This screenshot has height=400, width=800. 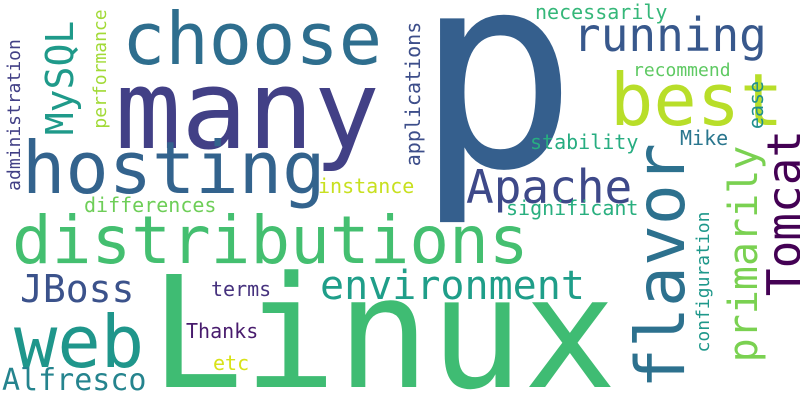 I want to click on word-performance: performance, so click(x=100, y=69).